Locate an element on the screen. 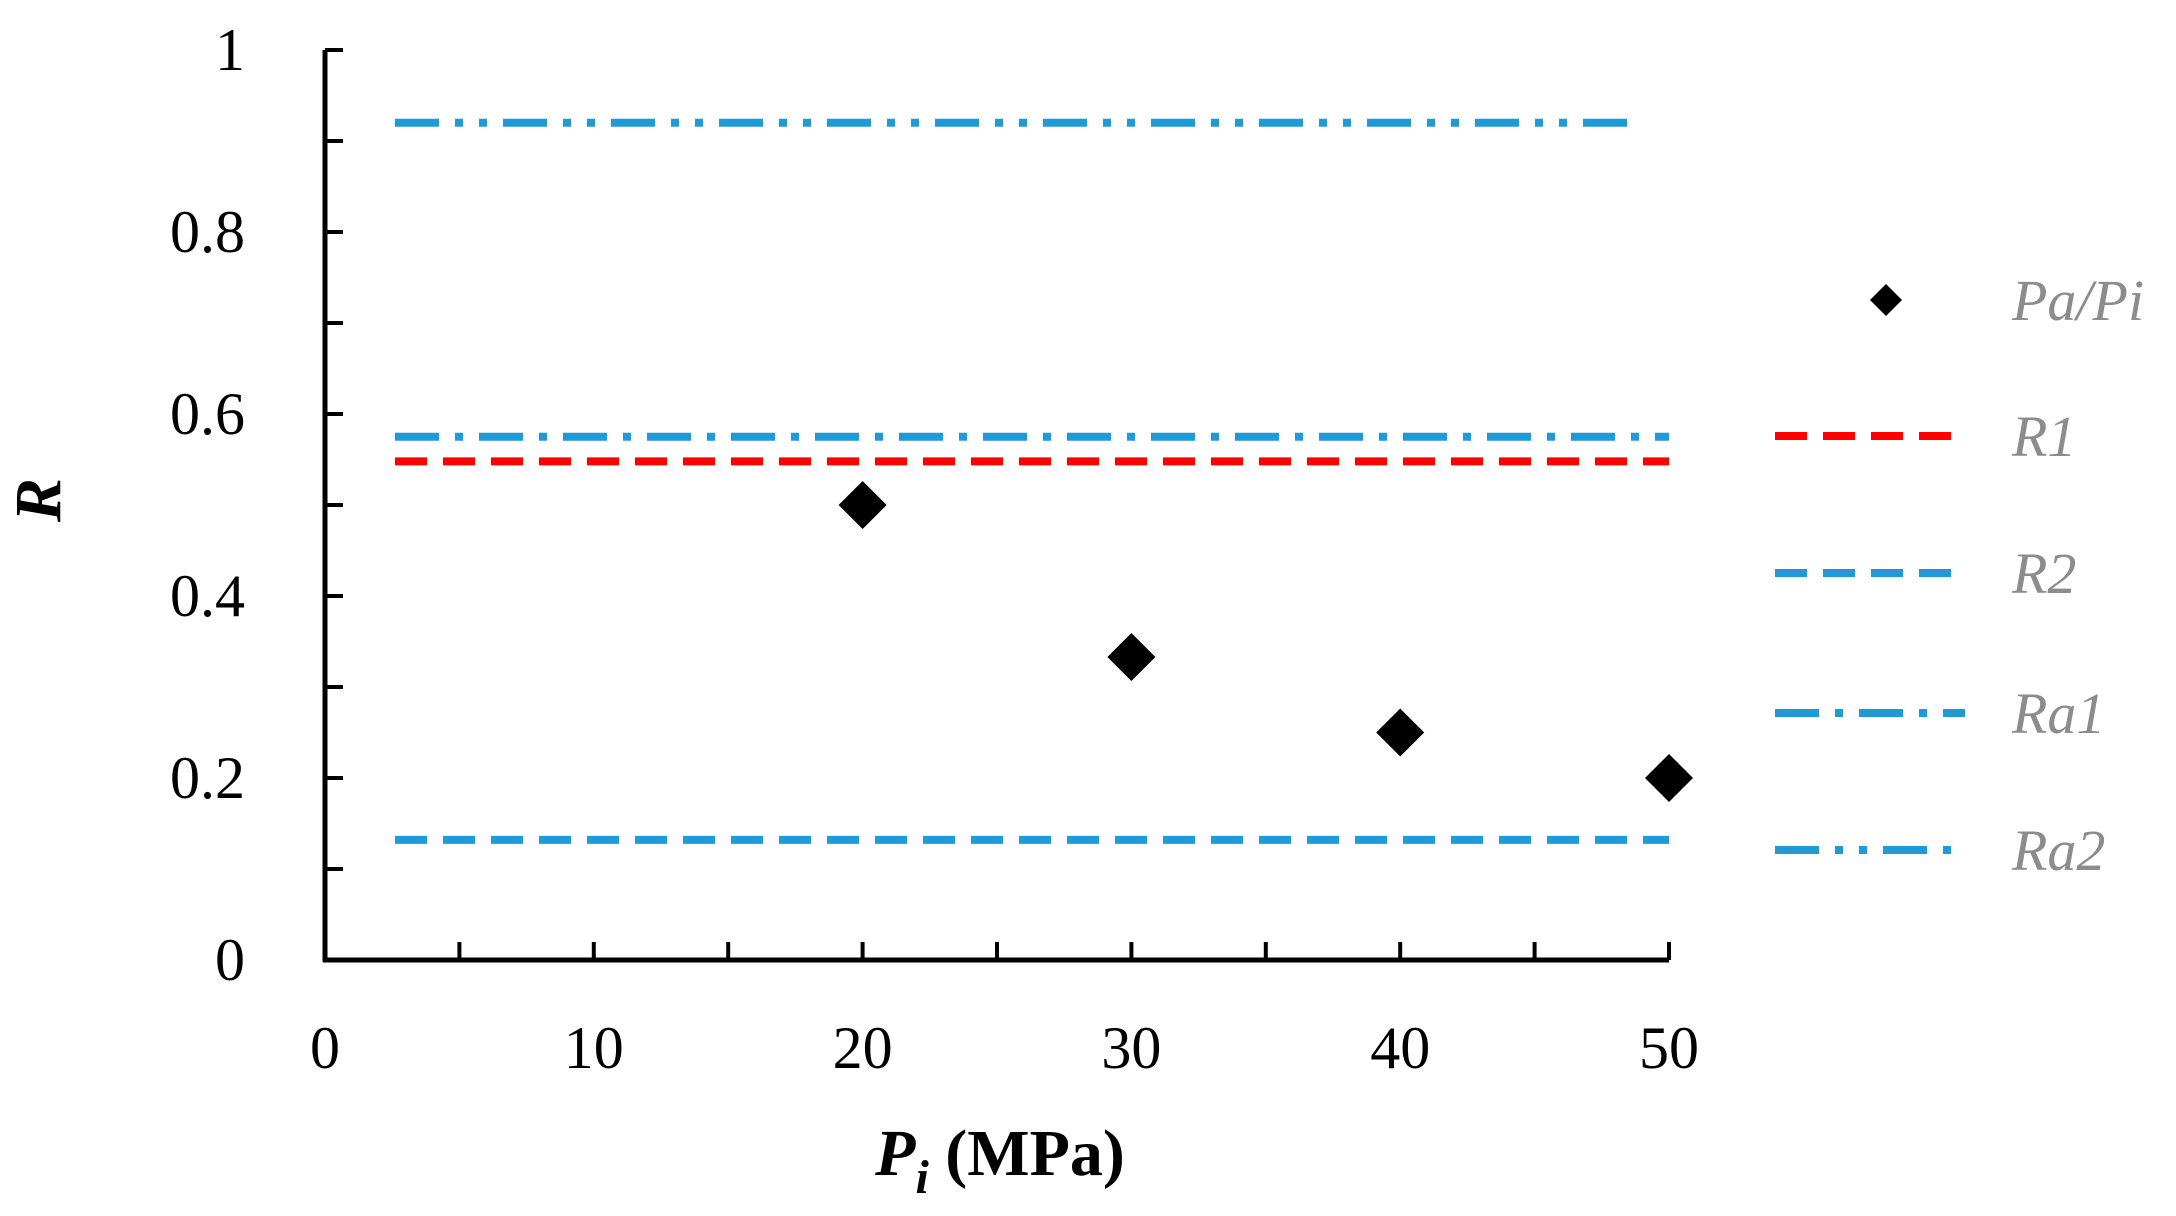 The height and width of the screenshot is (1216, 2176). x-tick-label: 40 is located at coordinates (1400, 1048).